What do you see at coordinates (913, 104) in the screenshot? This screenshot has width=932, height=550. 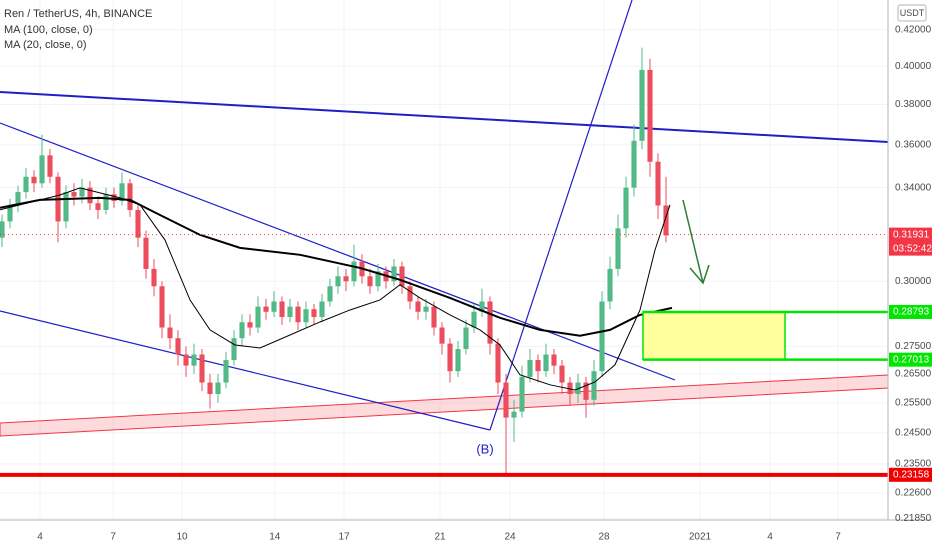 I see `y-tick-label: 0.38000` at bounding box center [913, 104].